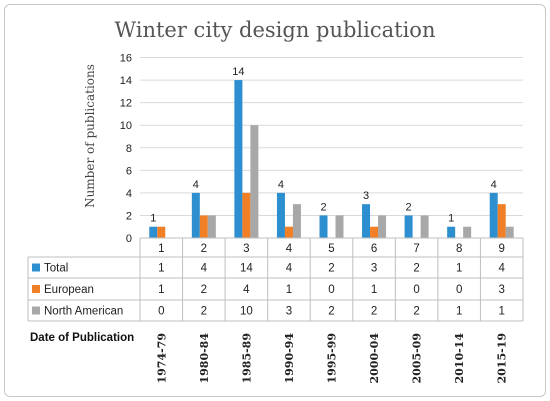  I want to click on table-cell: 10, so click(246, 312).